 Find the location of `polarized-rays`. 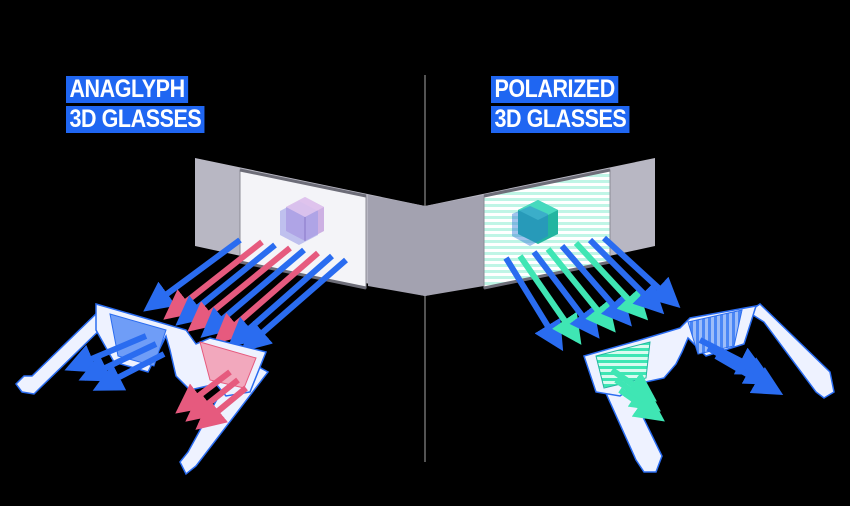

polarized-rays is located at coordinates (592, 293).